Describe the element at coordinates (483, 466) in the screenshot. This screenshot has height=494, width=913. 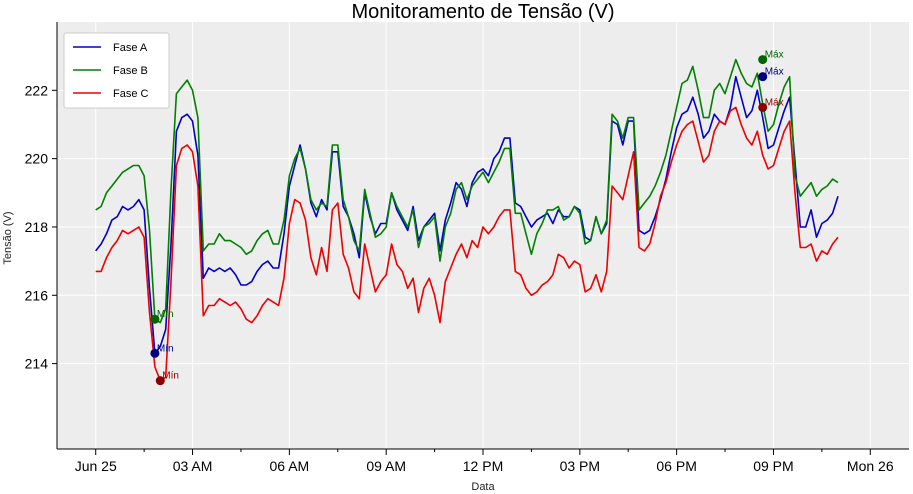
I see `x-tick-label: 12 PM` at that location.